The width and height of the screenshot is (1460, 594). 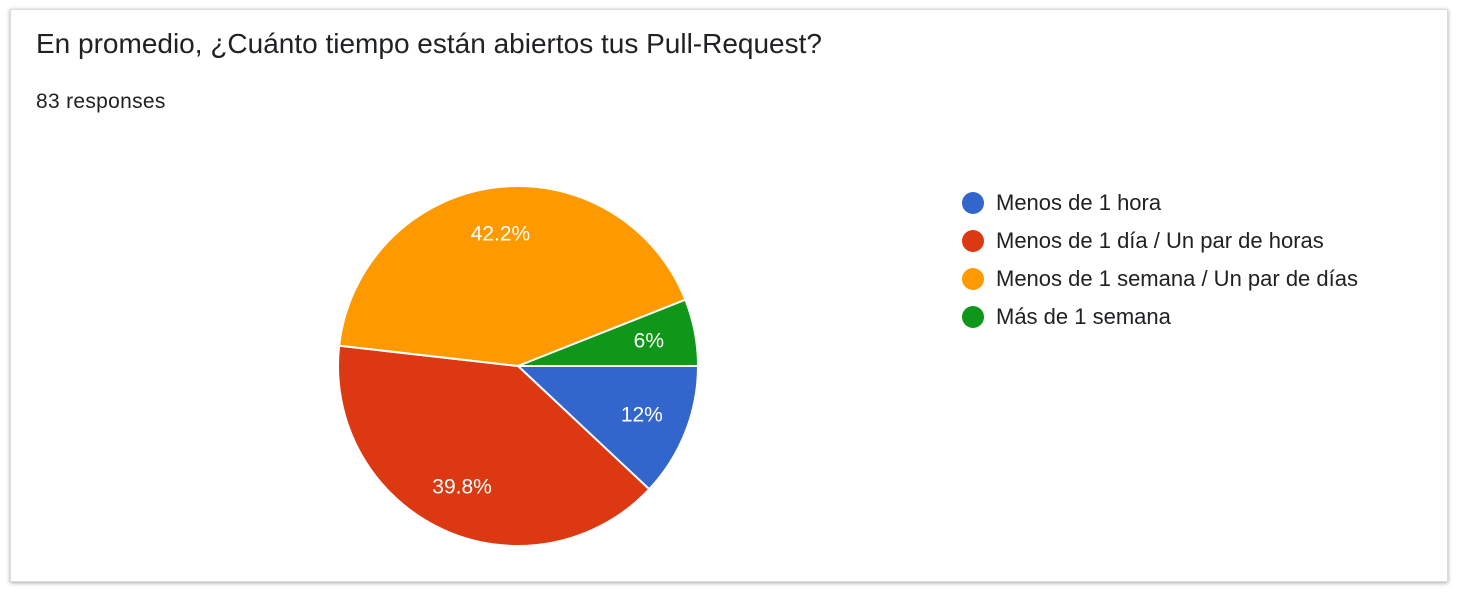 What do you see at coordinates (501, 233) in the screenshot?
I see `slice-label: 42.2%` at bounding box center [501, 233].